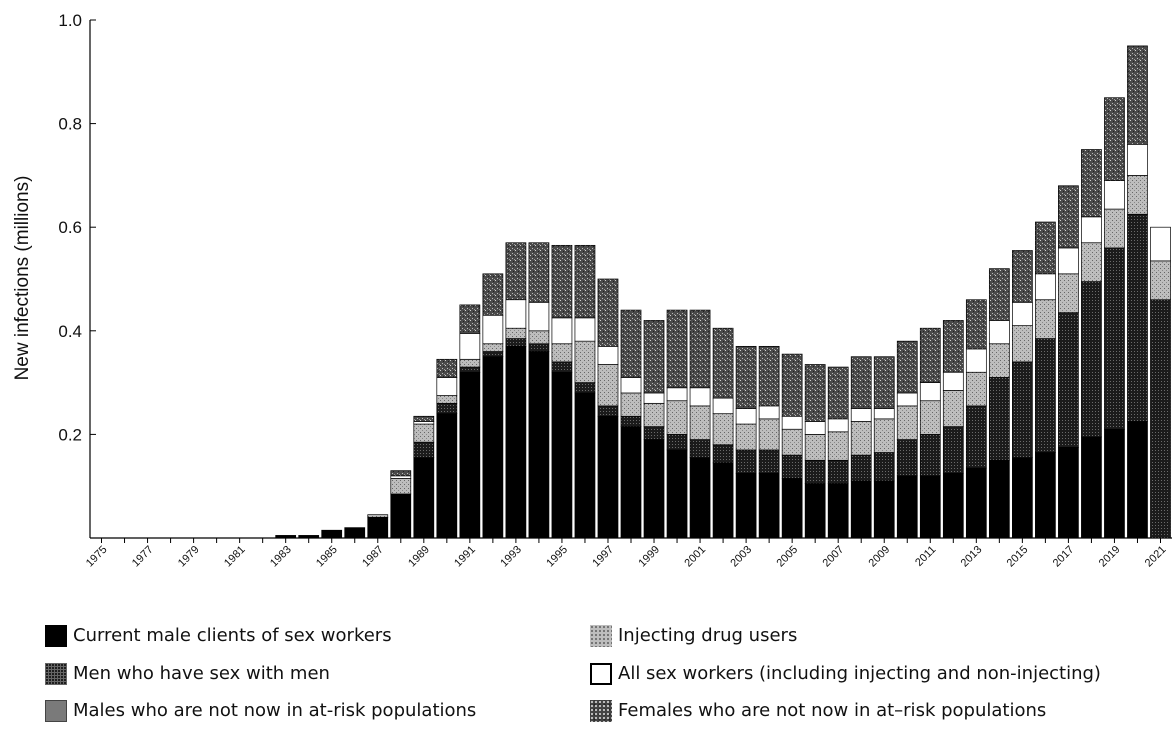  What do you see at coordinates (562, 353) in the screenshot?
I see `bar-segment-idu-1995` at bounding box center [562, 353].